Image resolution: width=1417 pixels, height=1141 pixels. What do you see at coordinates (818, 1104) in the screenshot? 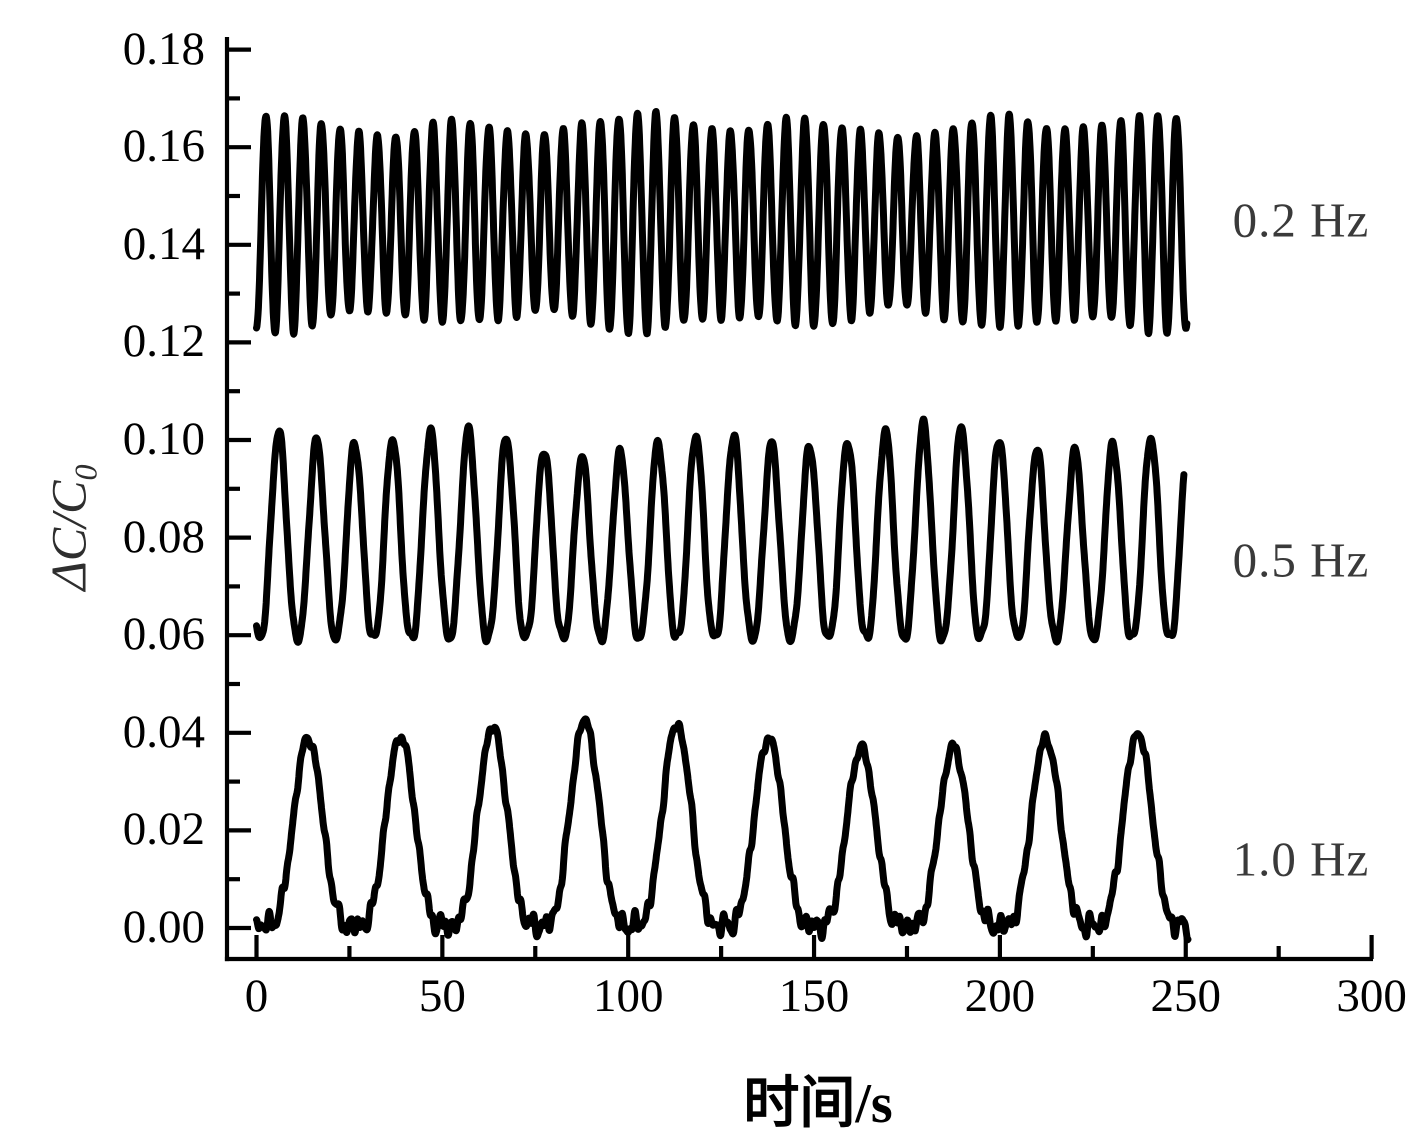
I see `x-axis-title: 时间/s` at bounding box center [818, 1104].